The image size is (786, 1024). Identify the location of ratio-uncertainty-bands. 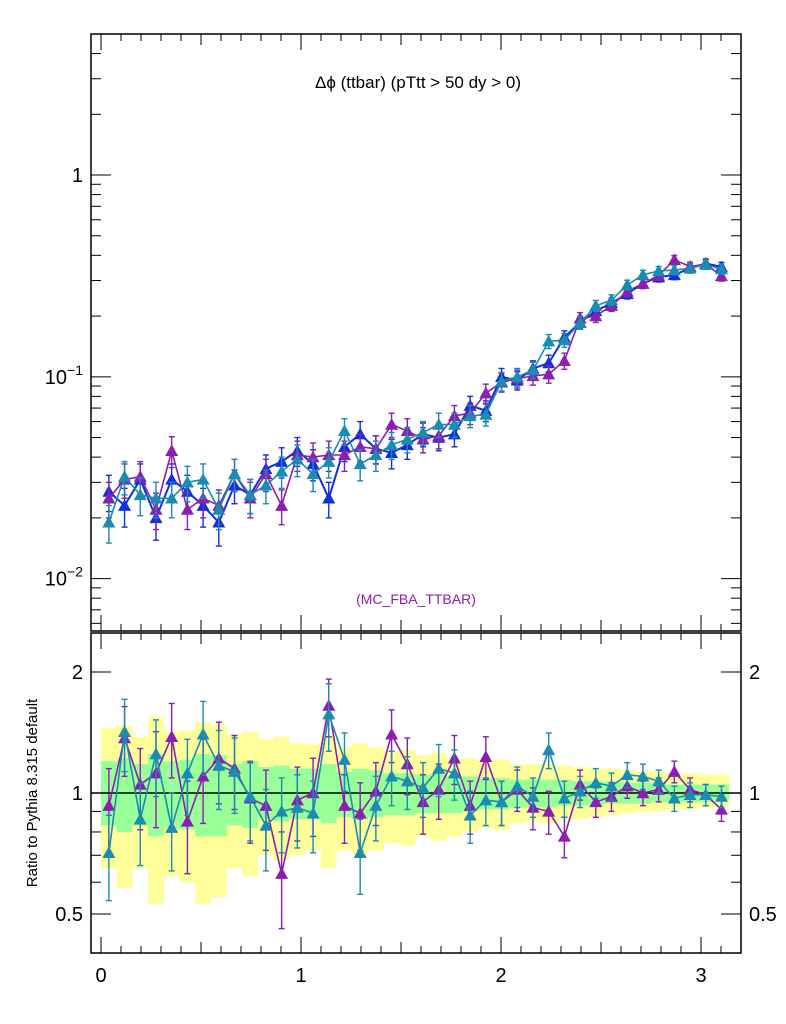
(415, 810).